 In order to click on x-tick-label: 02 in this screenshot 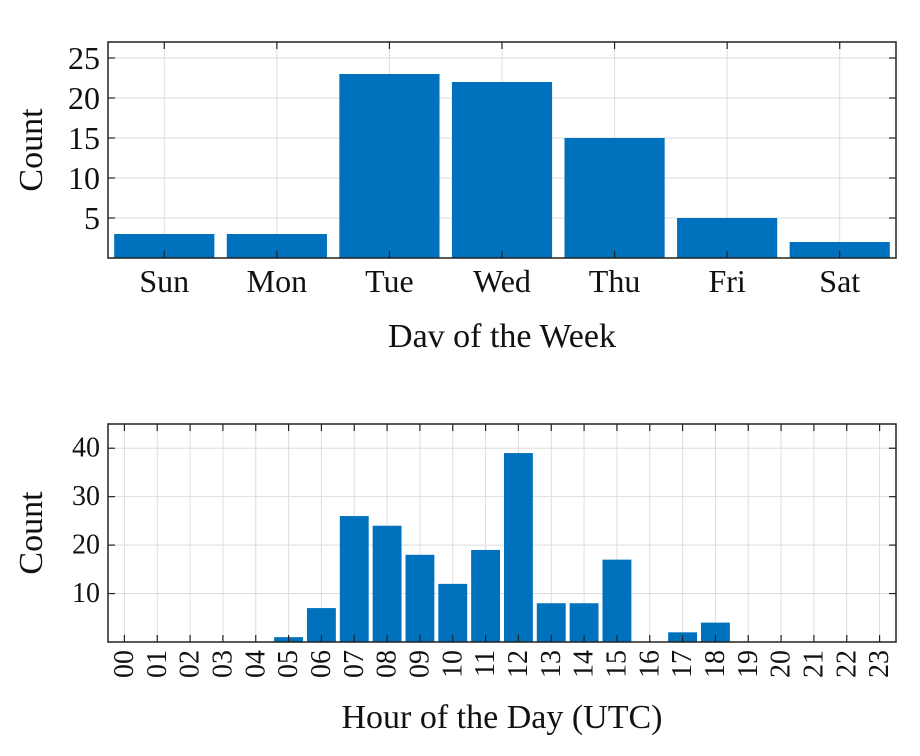, I will do `click(190, 664)`.